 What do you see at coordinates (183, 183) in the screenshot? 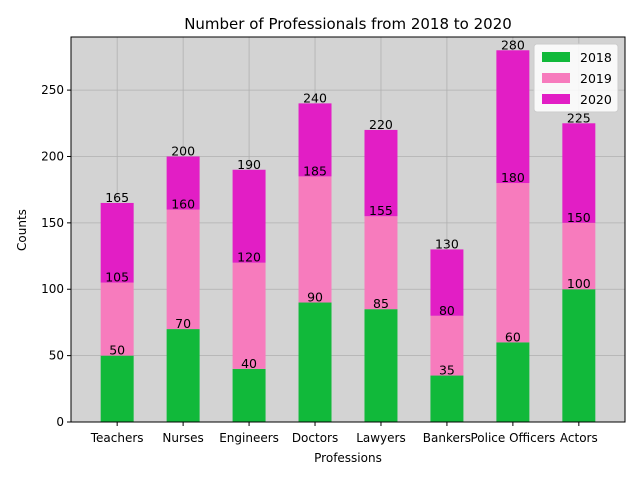
I see `bar-2020-nurses` at bounding box center [183, 183].